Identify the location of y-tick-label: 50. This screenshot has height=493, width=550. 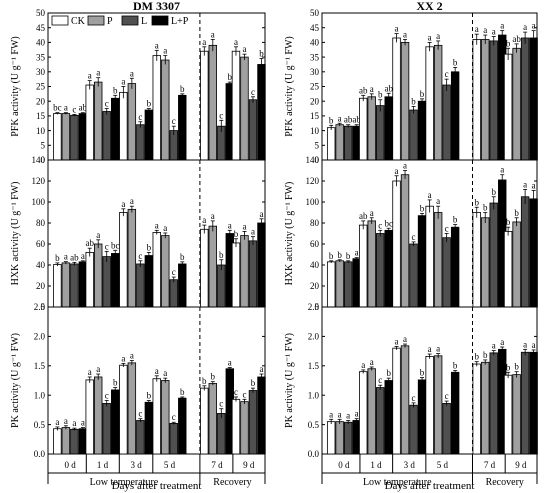
(41, 13).